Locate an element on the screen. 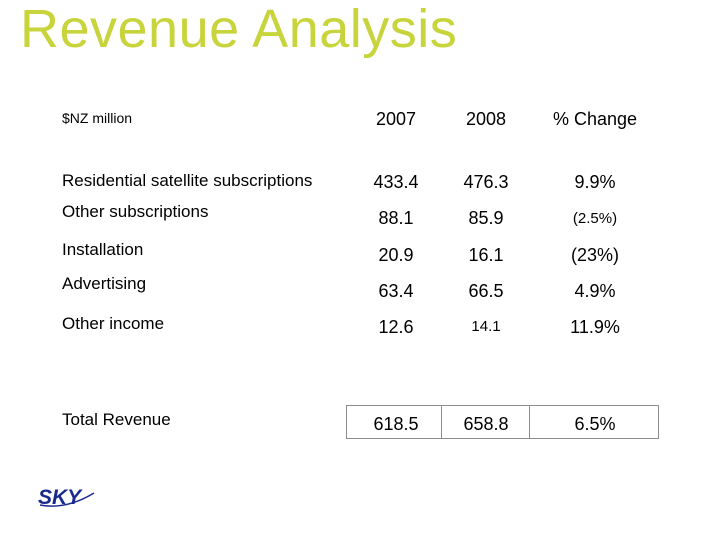 The width and height of the screenshot is (720, 540). row-change-value: 11.9% is located at coordinates (595, 327).